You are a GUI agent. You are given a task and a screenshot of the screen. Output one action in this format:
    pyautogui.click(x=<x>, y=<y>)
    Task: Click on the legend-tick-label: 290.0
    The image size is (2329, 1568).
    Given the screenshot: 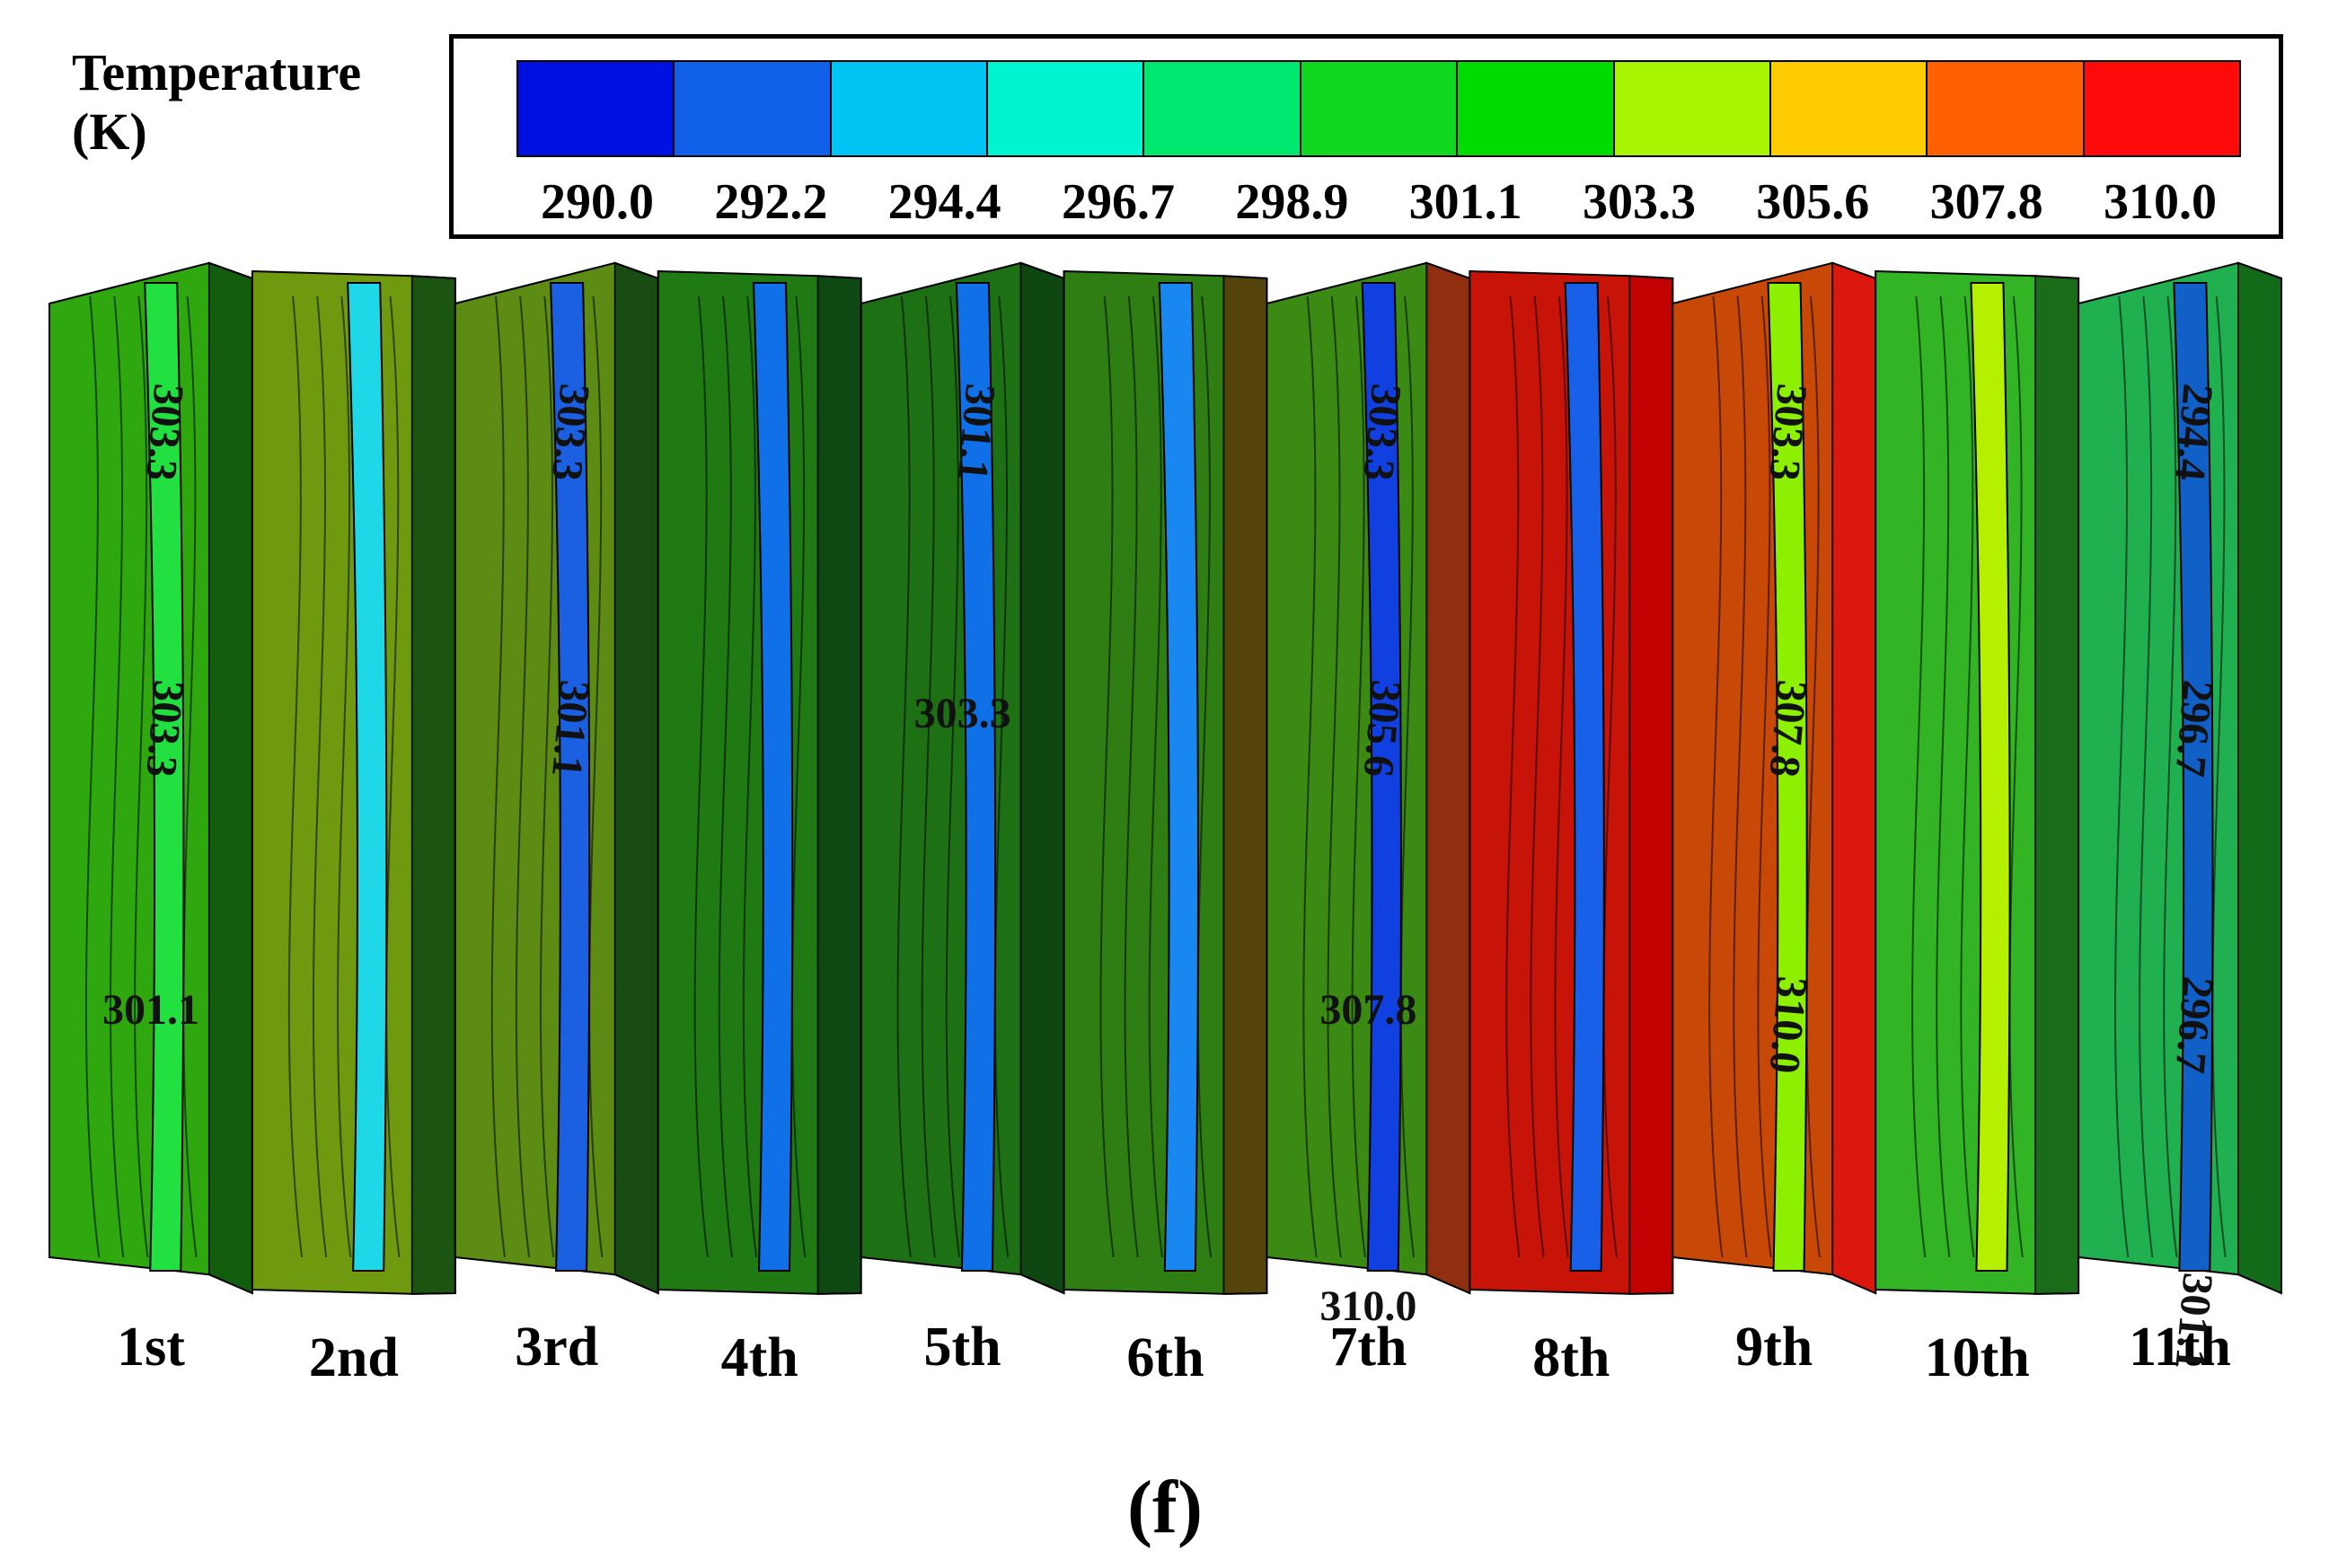 What is the action you would take?
    pyautogui.click(x=598, y=202)
    